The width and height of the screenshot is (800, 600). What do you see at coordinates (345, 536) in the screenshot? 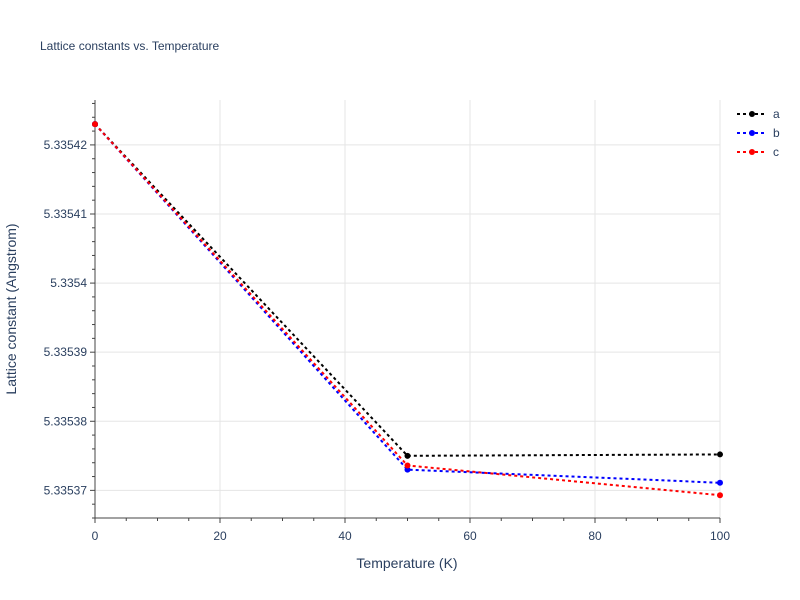
I see `x-tick-label: 40` at bounding box center [345, 536].